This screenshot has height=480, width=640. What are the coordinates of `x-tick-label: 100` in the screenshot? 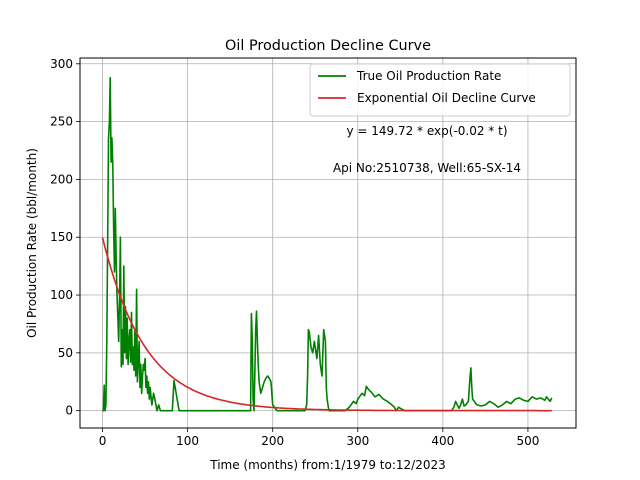 It's located at (187, 441).